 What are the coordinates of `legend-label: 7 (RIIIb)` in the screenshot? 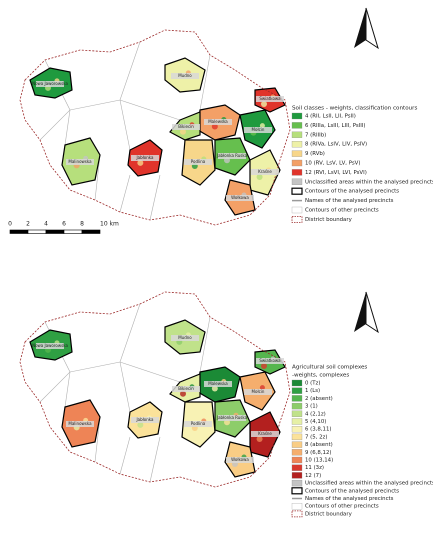 It's located at (315, 135).